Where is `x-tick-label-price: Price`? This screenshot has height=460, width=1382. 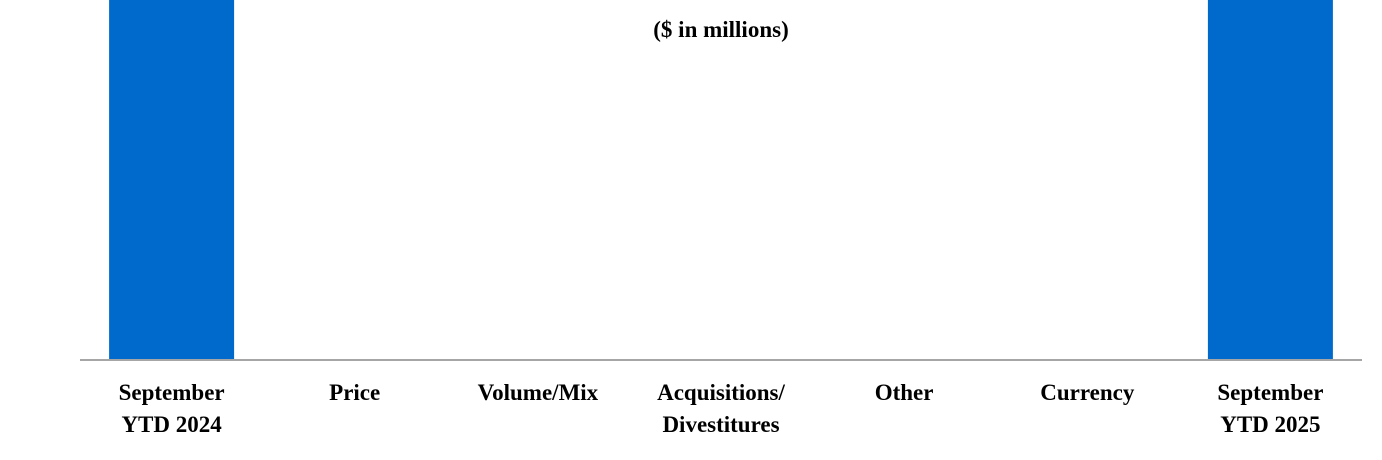 x-tick-label-price: Price is located at coordinates (354, 392).